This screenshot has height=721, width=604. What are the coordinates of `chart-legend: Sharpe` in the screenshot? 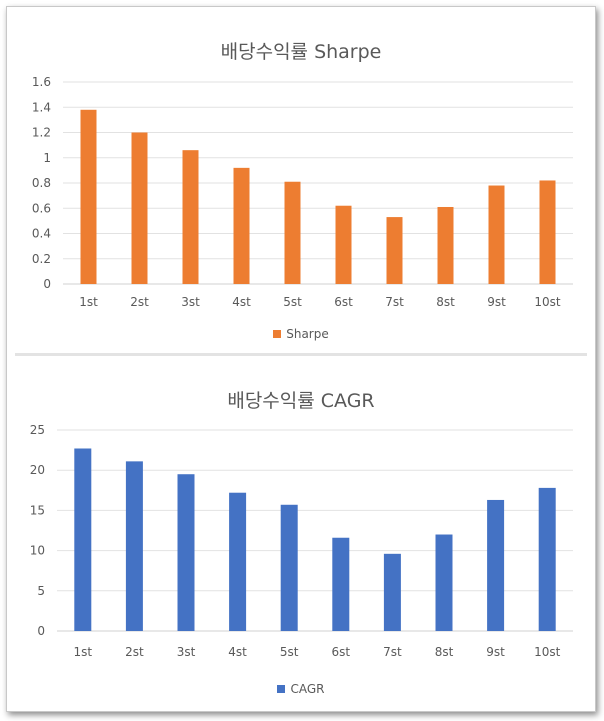 It's located at (301, 334).